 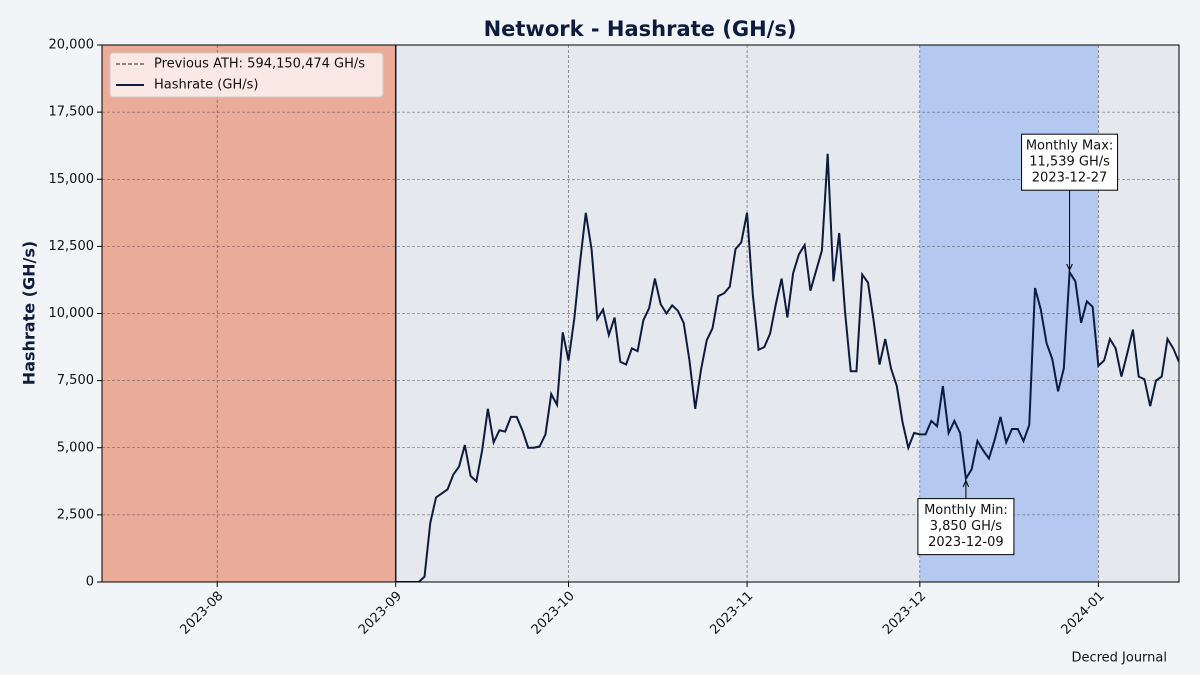 What do you see at coordinates (72, 246) in the screenshot?
I see `y-tick-label: 12,500` at bounding box center [72, 246].